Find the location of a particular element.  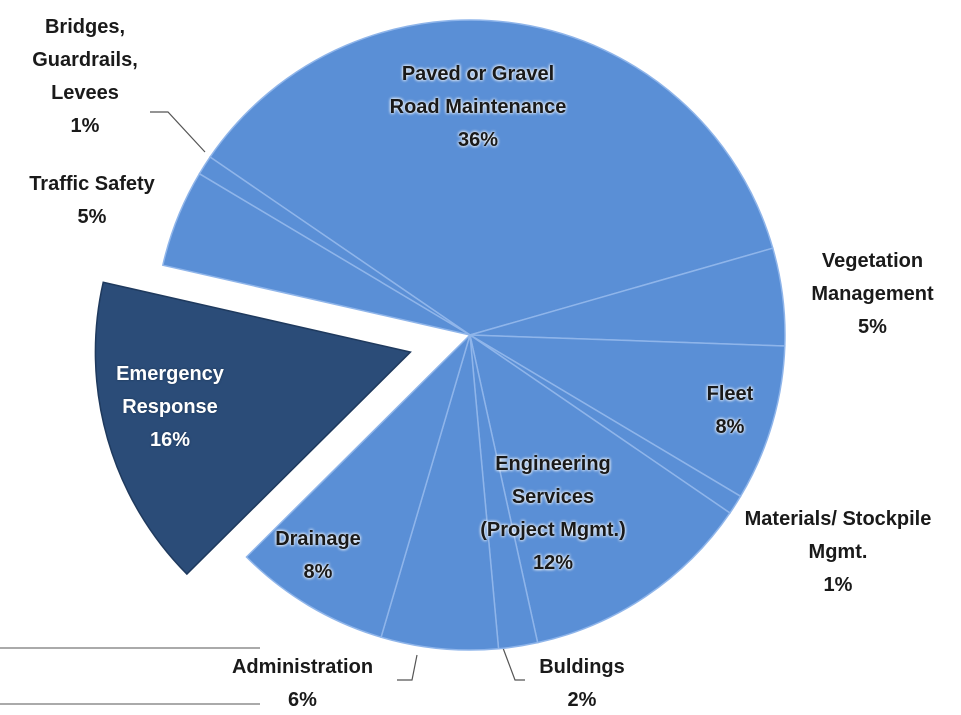

category-name: Engineering Services (Project Mgmt.) is located at coordinates (553, 497).